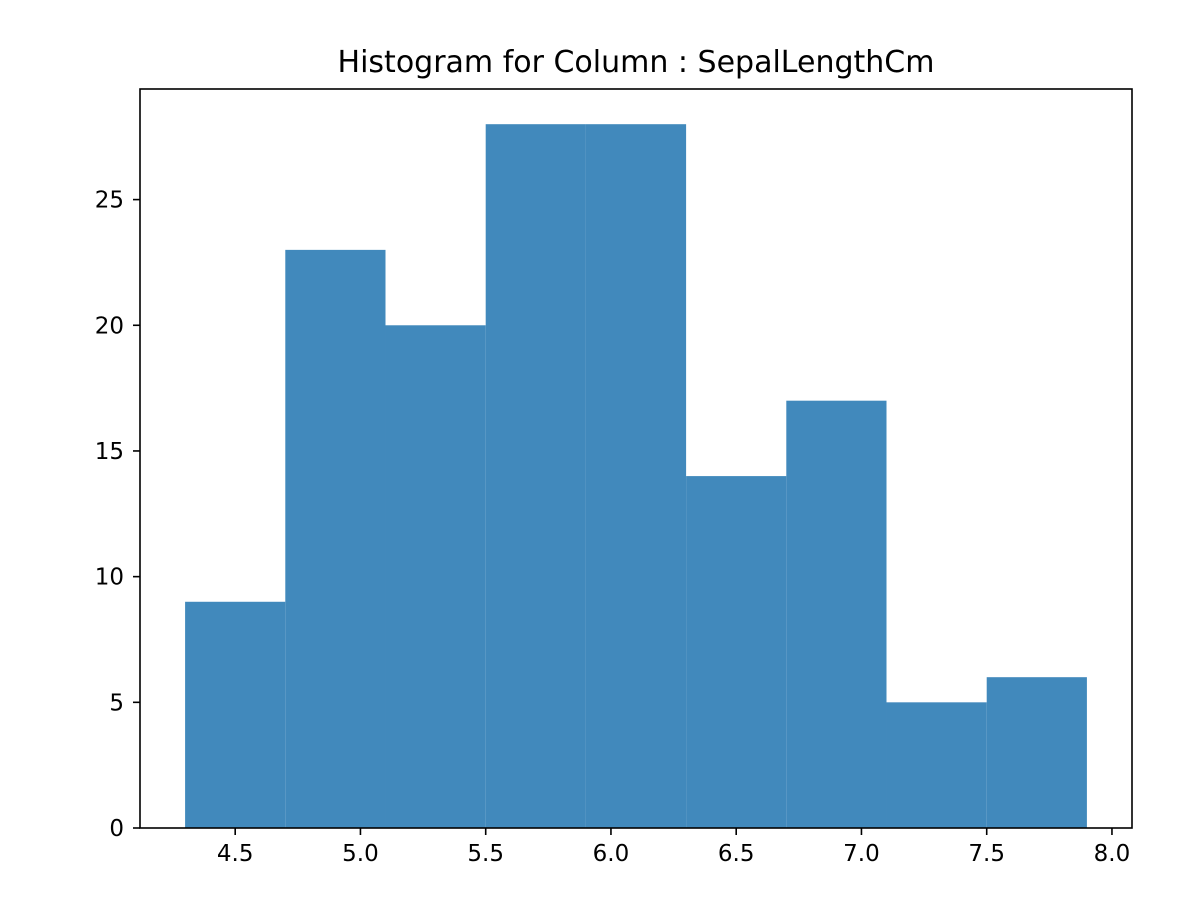 The height and width of the screenshot is (918, 1192). What do you see at coordinates (1112, 854) in the screenshot?
I see `x-tick-label: 8.0` at bounding box center [1112, 854].